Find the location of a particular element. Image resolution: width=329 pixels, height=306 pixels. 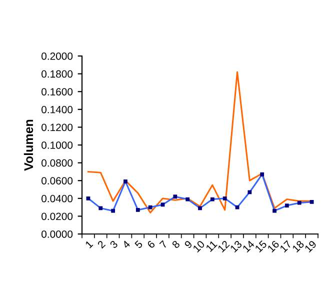

y-tick-label: 0.1600 is located at coordinates (57, 92).